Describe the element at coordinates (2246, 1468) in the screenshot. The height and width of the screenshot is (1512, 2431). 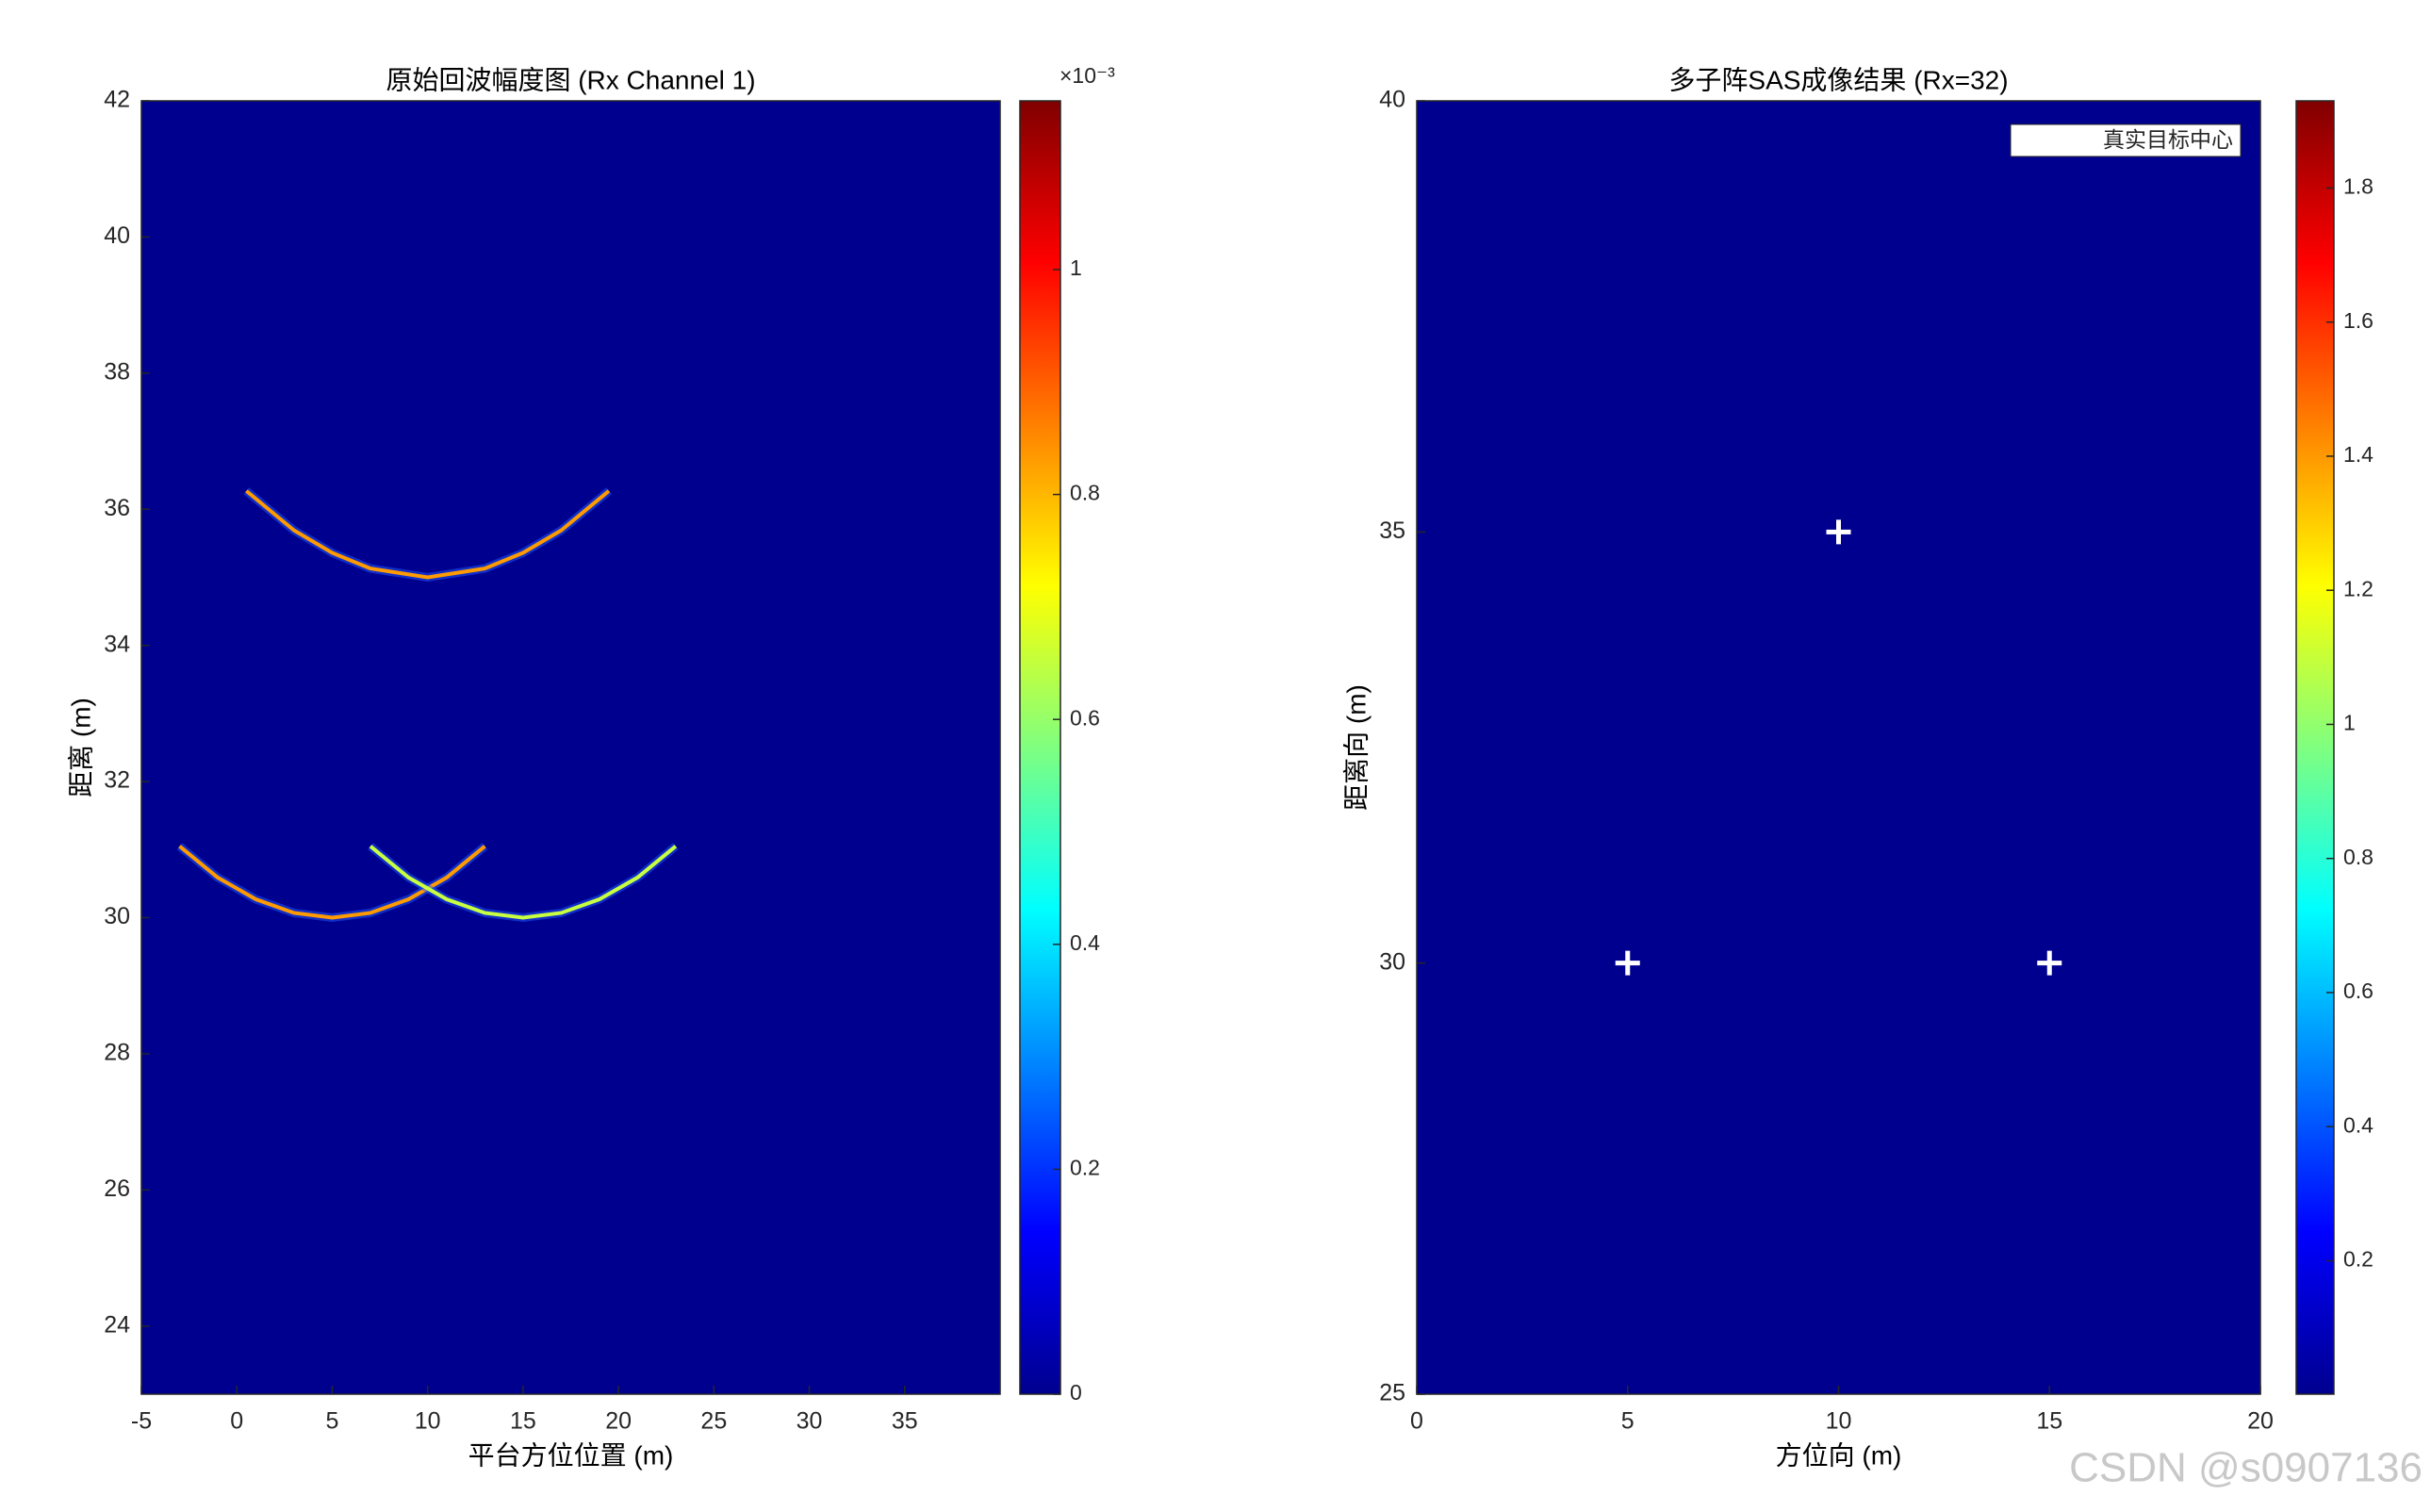
I see `watermark: CSDN @s0907136` at that location.